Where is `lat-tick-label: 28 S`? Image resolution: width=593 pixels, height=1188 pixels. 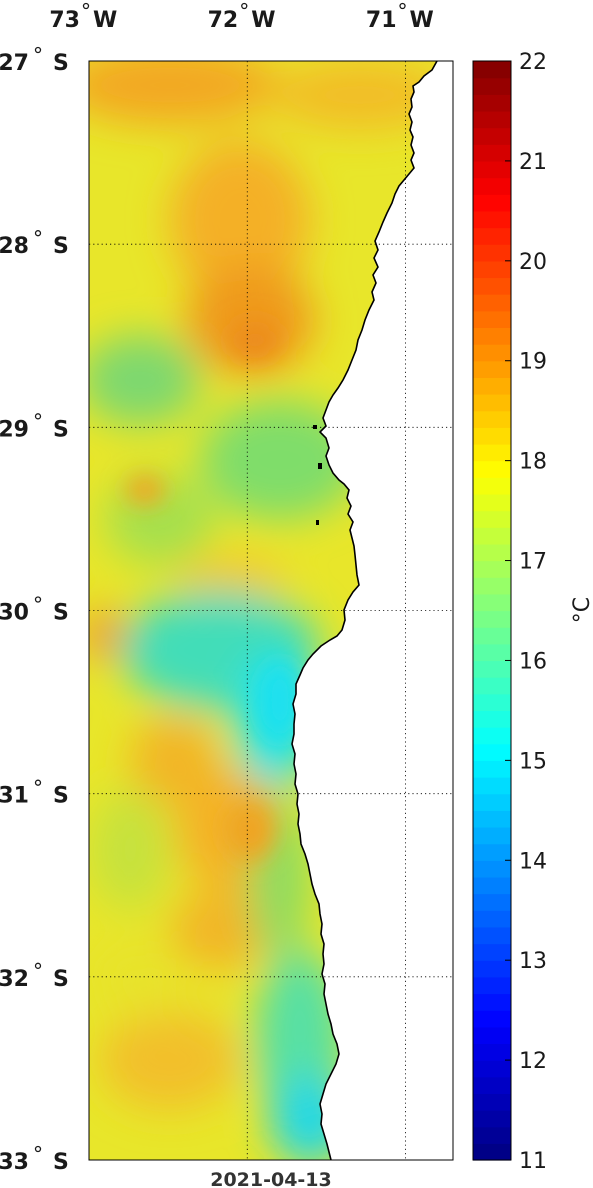
lat-tick-label: 28 S is located at coordinates (34, 244).